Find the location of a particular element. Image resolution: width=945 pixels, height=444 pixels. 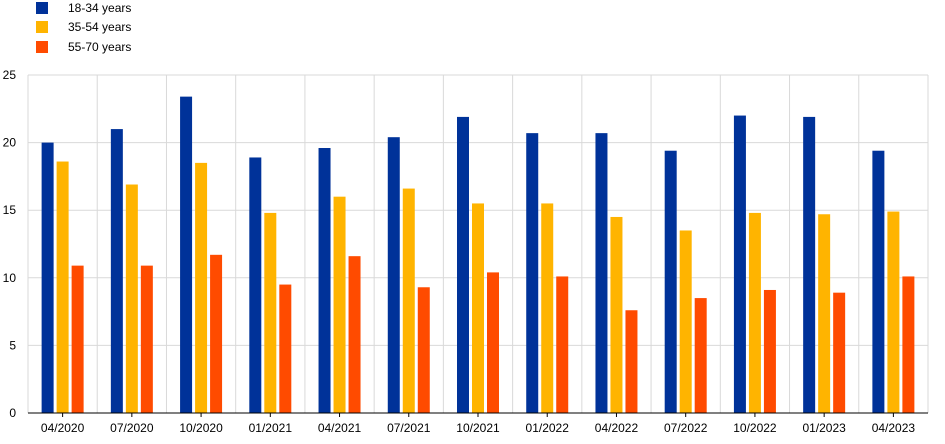

x-tick-label: 07/2020 is located at coordinates (132, 428).